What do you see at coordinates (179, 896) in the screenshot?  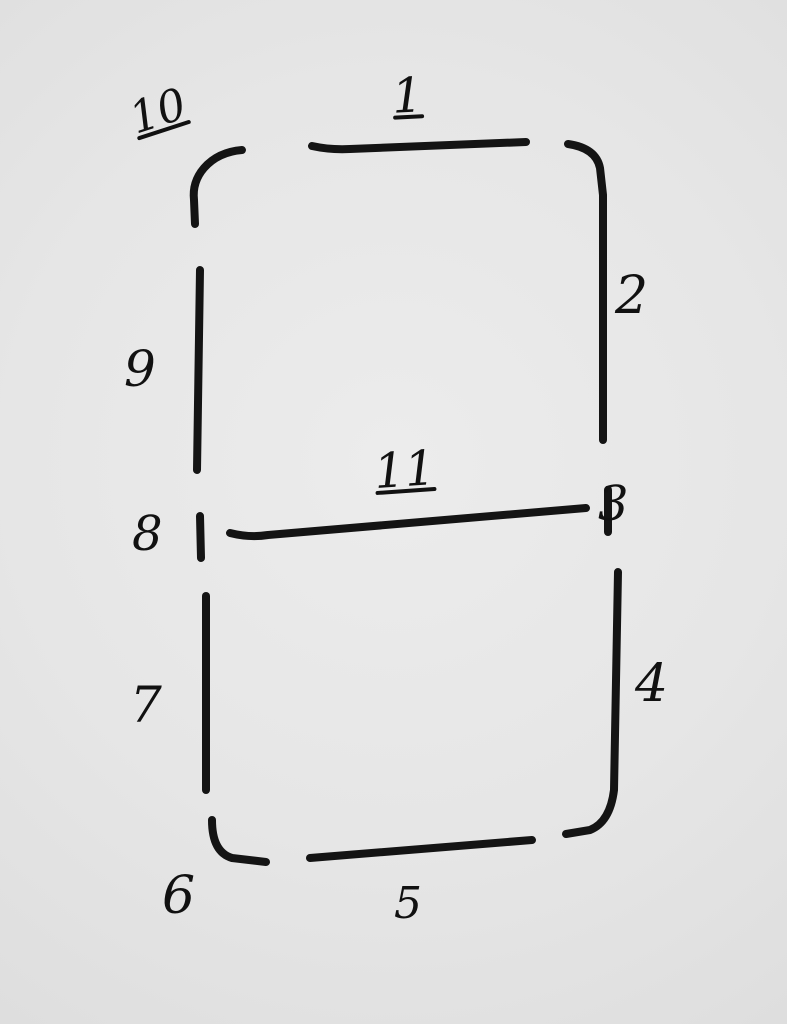 I see `segment-6-label: 6` at bounding box center [179, 896].